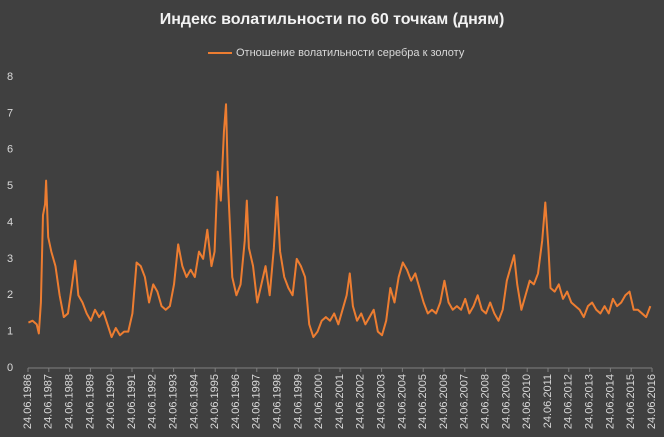 The height and width of the screenshot is (437, 664). What do you see at coordinates (278, 401) in the screenshot?
I see `x-tick-label: 24.06.1998` at bounding box center [278, 401].